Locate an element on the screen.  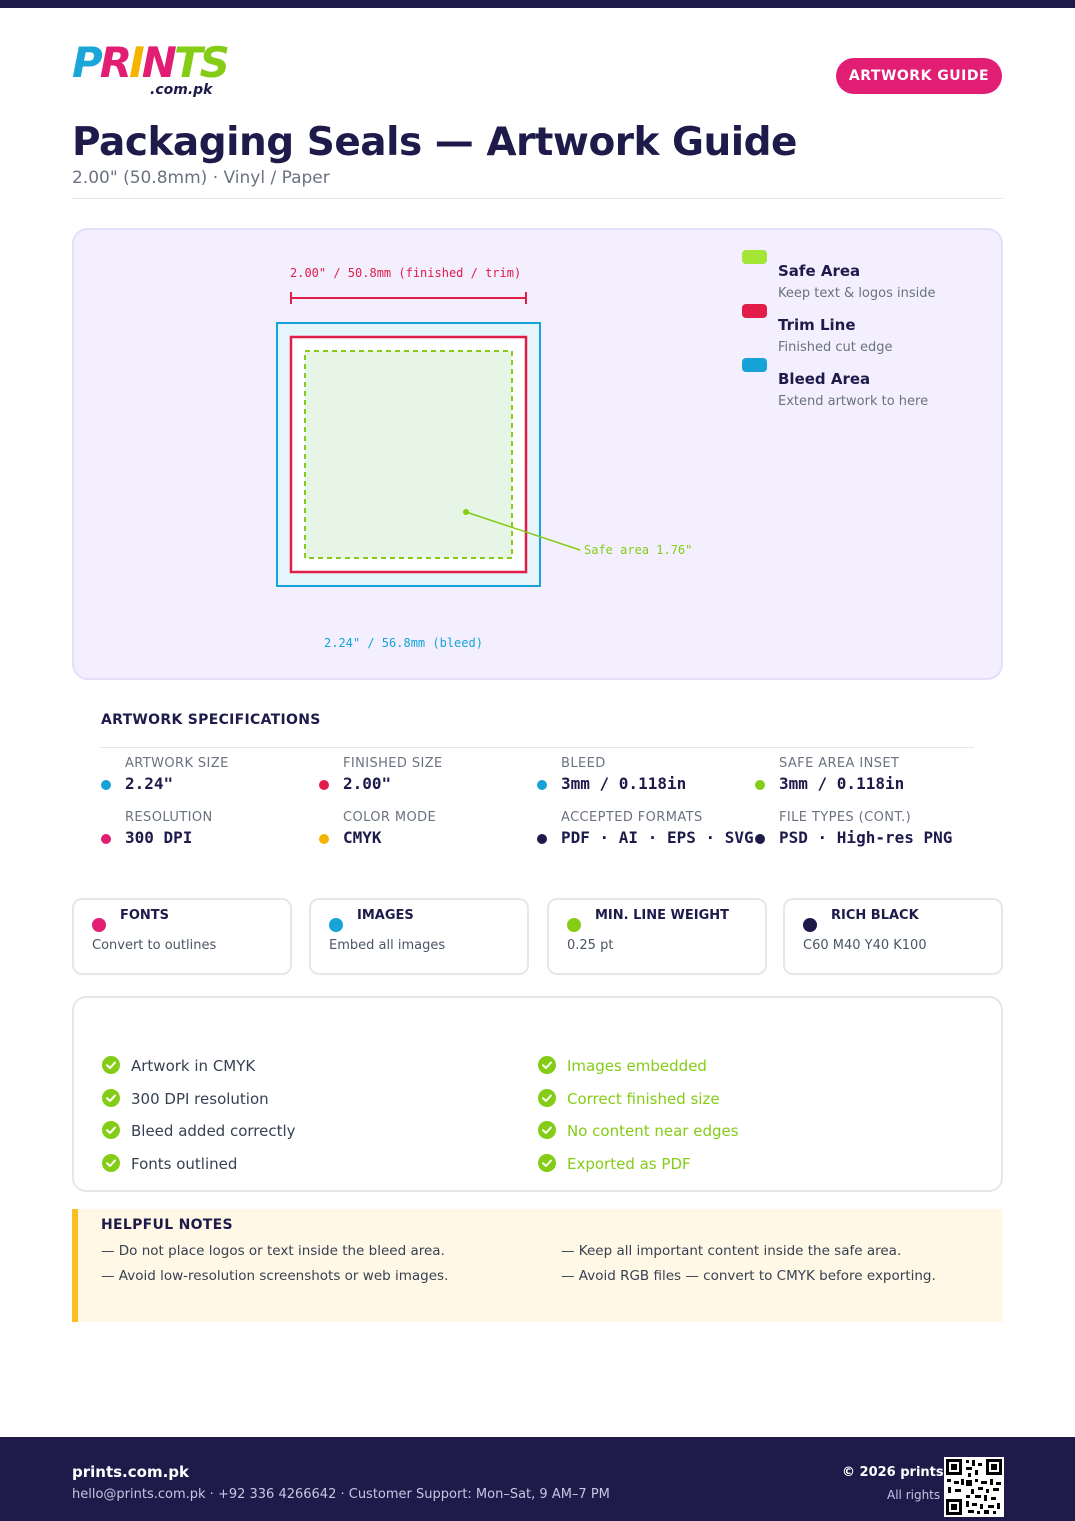
logo-wordmark: PRINTS is located at coordinates (151, 62).